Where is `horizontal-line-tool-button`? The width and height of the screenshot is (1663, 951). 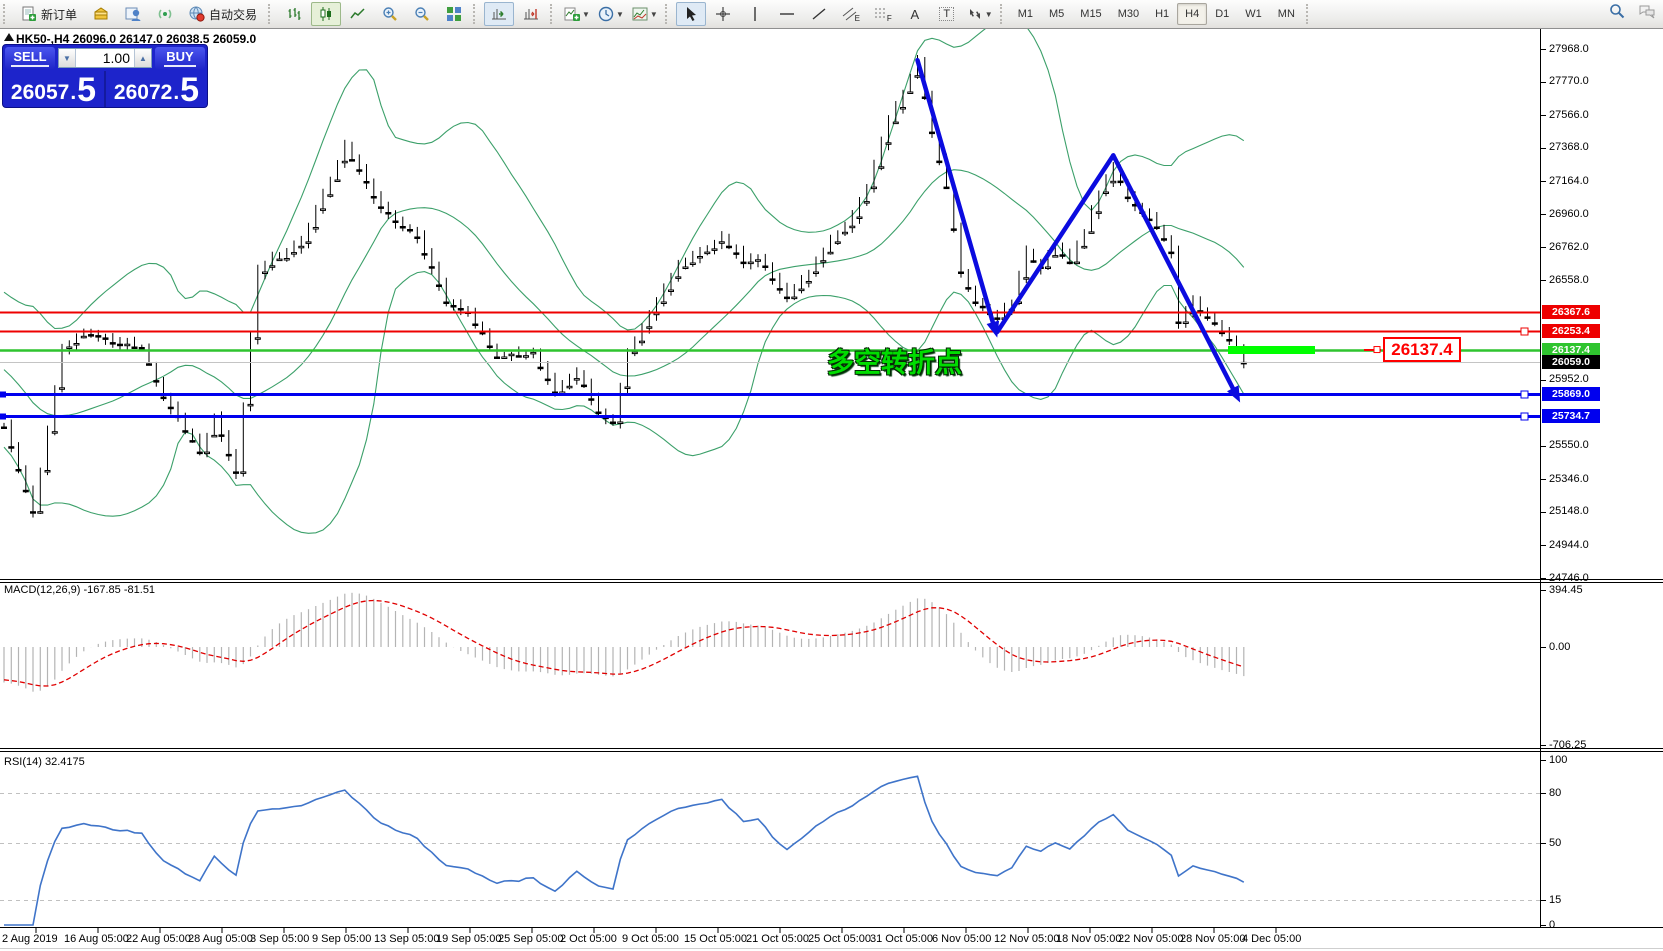
horizontal-line-tool-button is located at coordinates (787, 14).